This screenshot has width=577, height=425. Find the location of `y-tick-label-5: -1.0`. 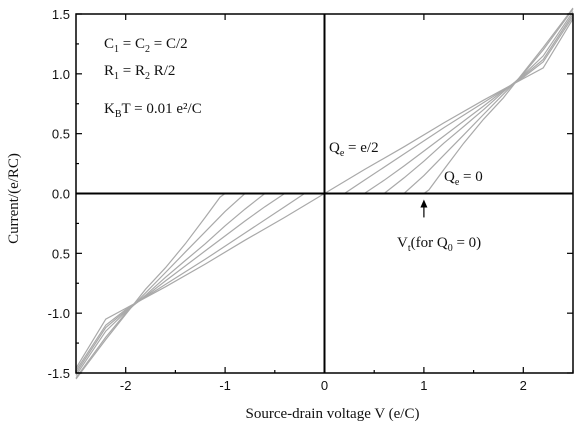

y-tick-label-5: -1.0 is located at coordinates (59, 313).